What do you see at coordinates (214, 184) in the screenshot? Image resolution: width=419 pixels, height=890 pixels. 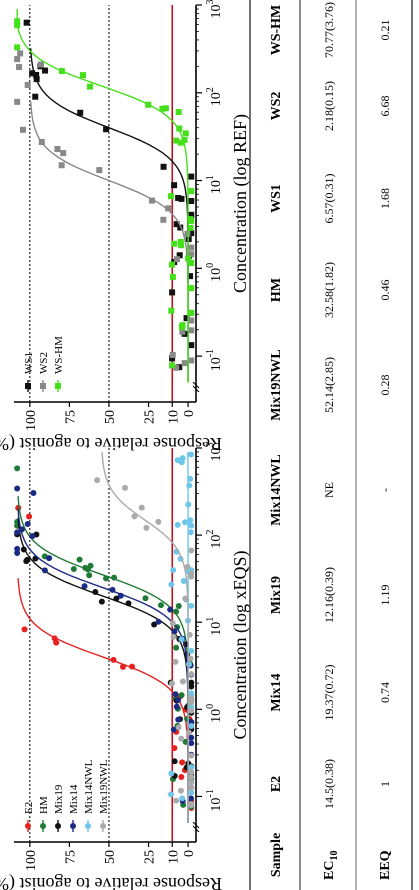 I see `x-tick-label: 10¹` at bounding box center [214, 184].